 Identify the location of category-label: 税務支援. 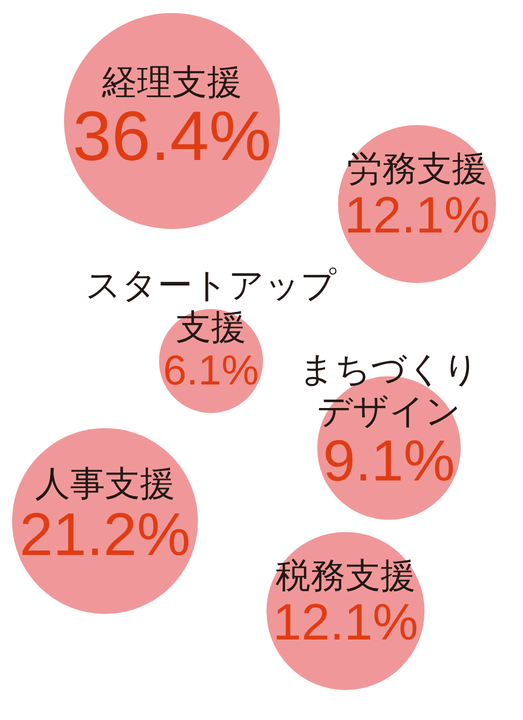
(346, 576).